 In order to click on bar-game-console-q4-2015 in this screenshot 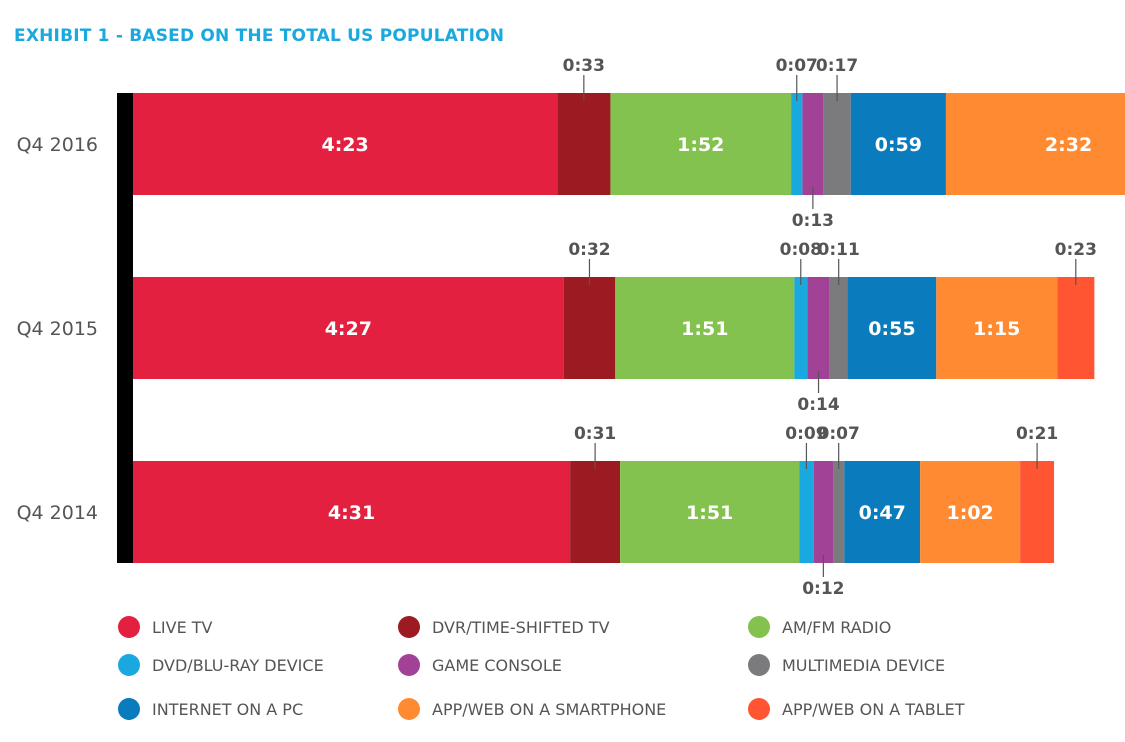, I will do `click(818, 328)`.